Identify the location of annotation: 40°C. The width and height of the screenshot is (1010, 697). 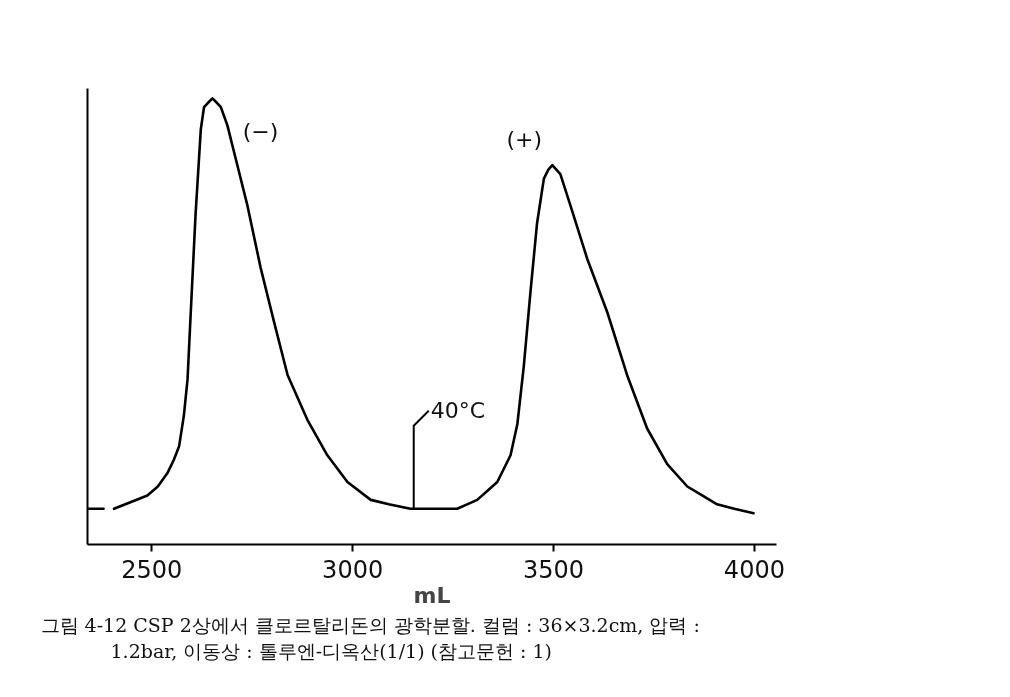
(458, 411).